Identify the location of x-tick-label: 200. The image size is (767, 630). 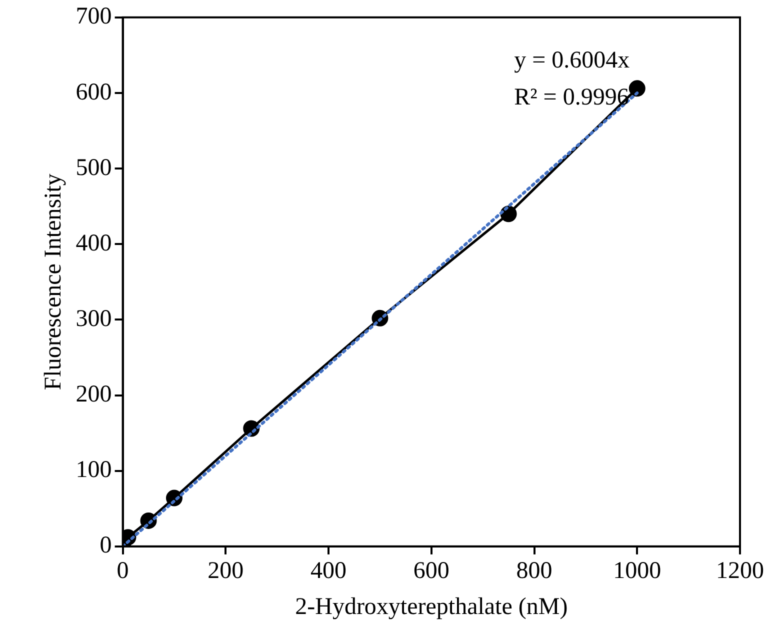
(226, 571).